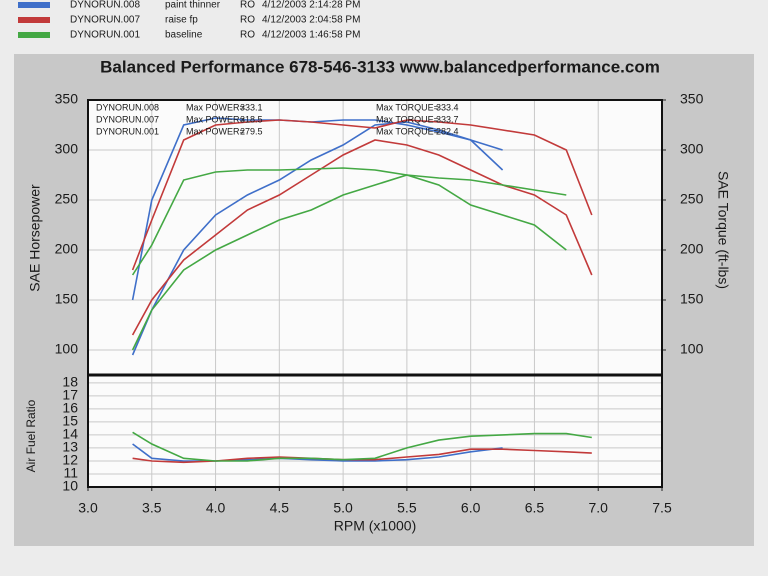 The image size is (768, 576). I want to click on run-desc: baseline, so click(184, 35).